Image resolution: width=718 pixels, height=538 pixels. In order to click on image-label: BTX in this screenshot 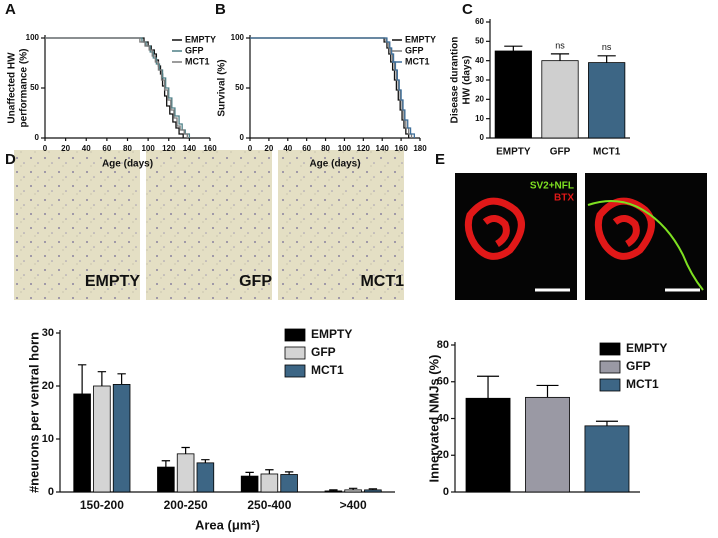, I will do `click(564, 198)`.